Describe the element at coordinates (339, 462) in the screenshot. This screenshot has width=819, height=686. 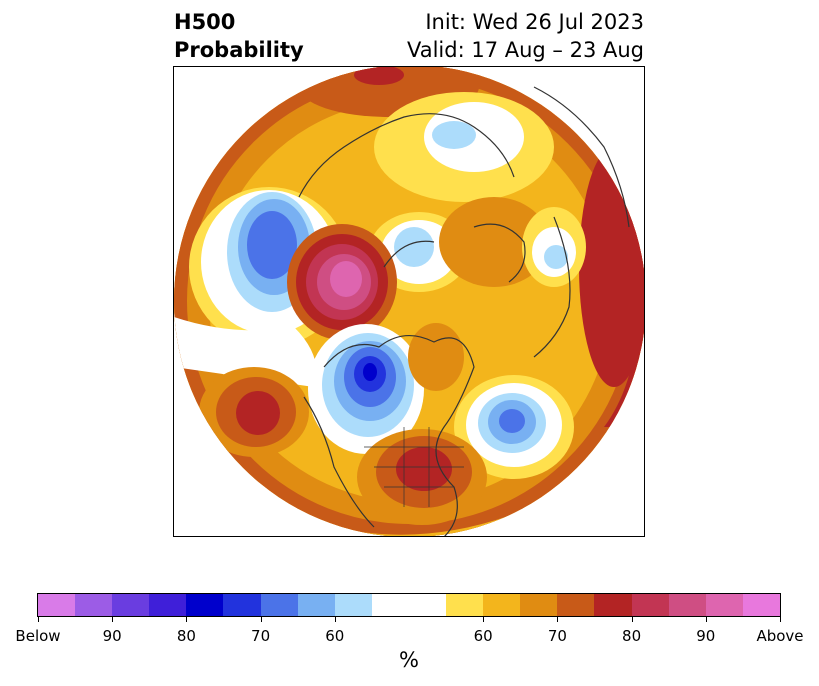
I see `west-coast` at that location.